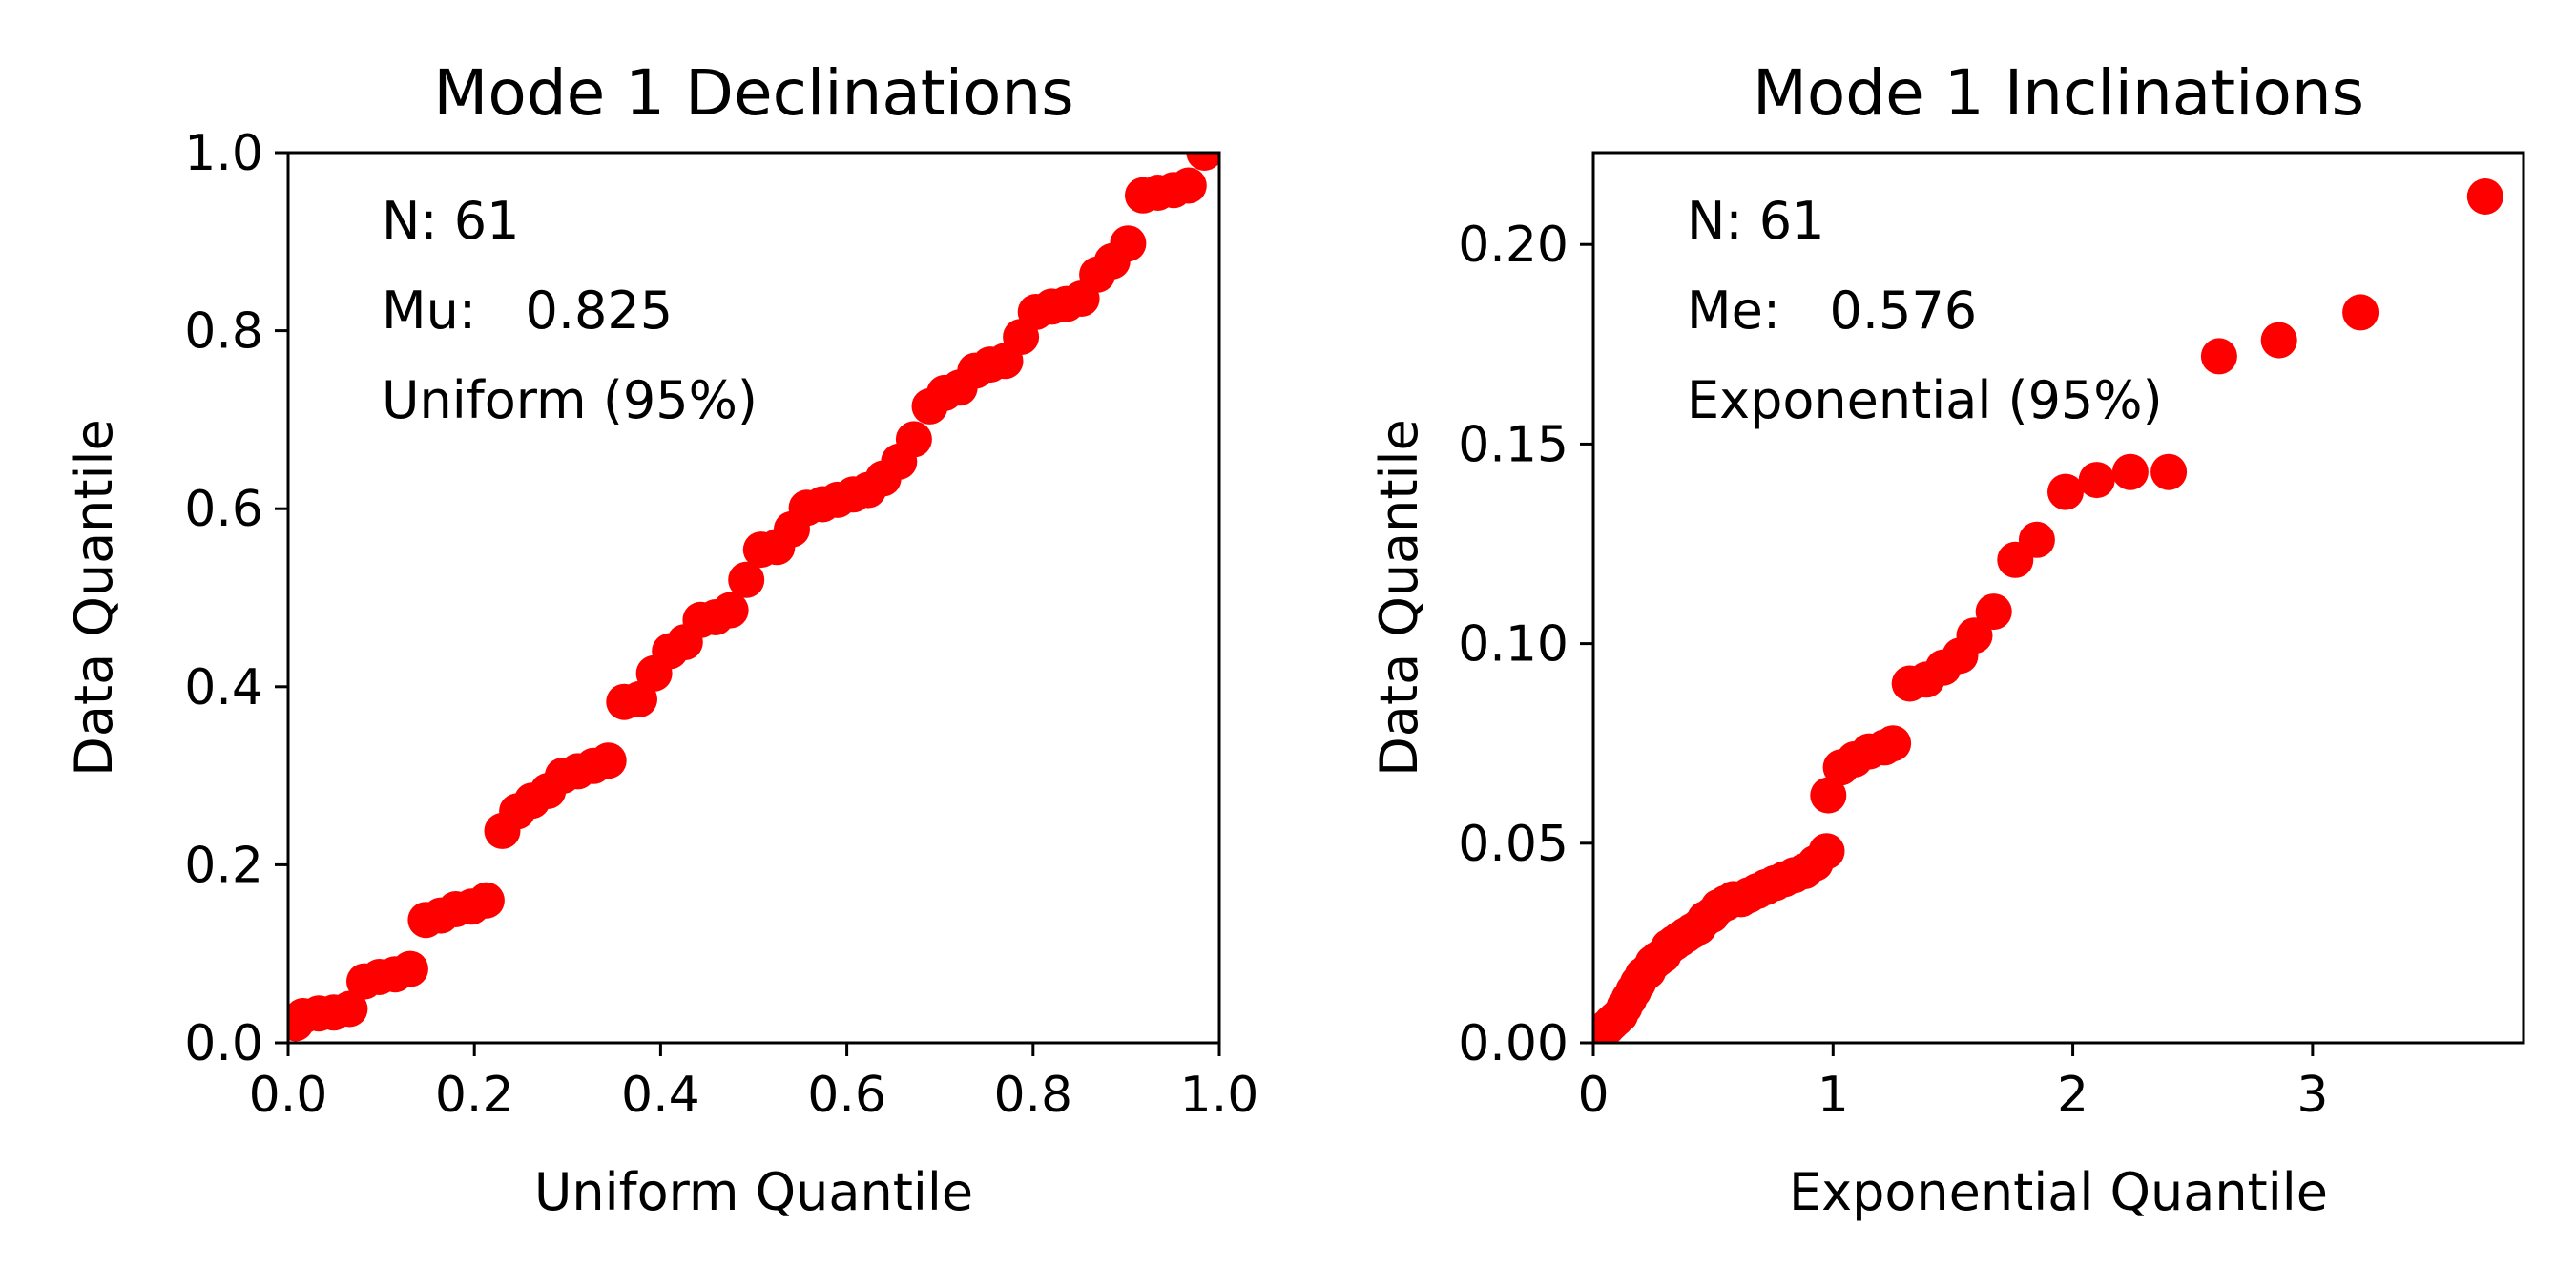 The image size is (2576, 1288). What do you see at coordinates (1755, 221) in the screenshot?
I see `inclinations-annotation: N: 61` at bounding box center [1755, 221].